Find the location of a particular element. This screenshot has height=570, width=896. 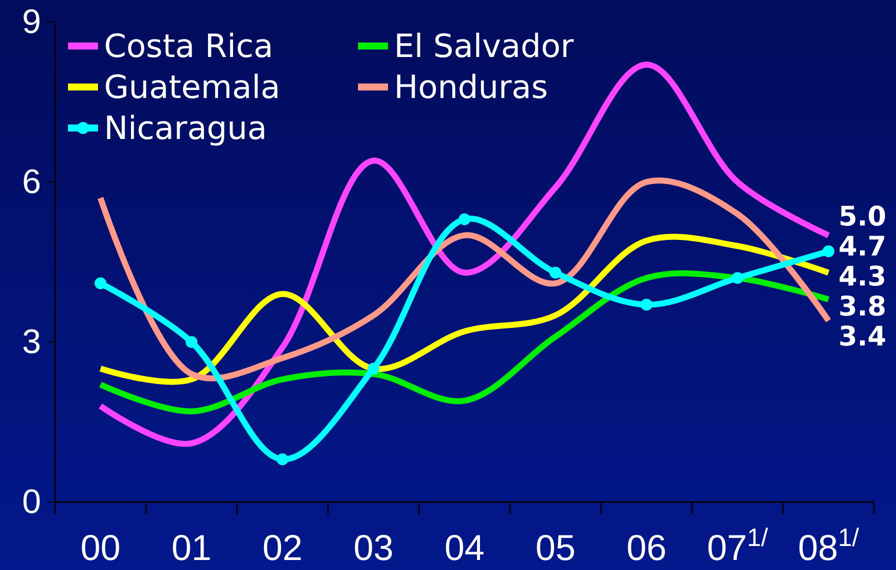

x-tick-label: 00 is located at coordinates (100, 547).